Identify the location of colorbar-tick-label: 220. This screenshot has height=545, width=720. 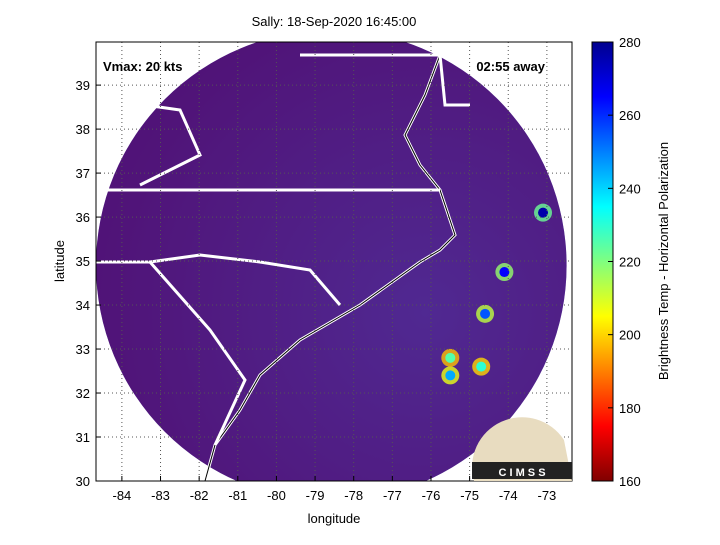
(630, 262).